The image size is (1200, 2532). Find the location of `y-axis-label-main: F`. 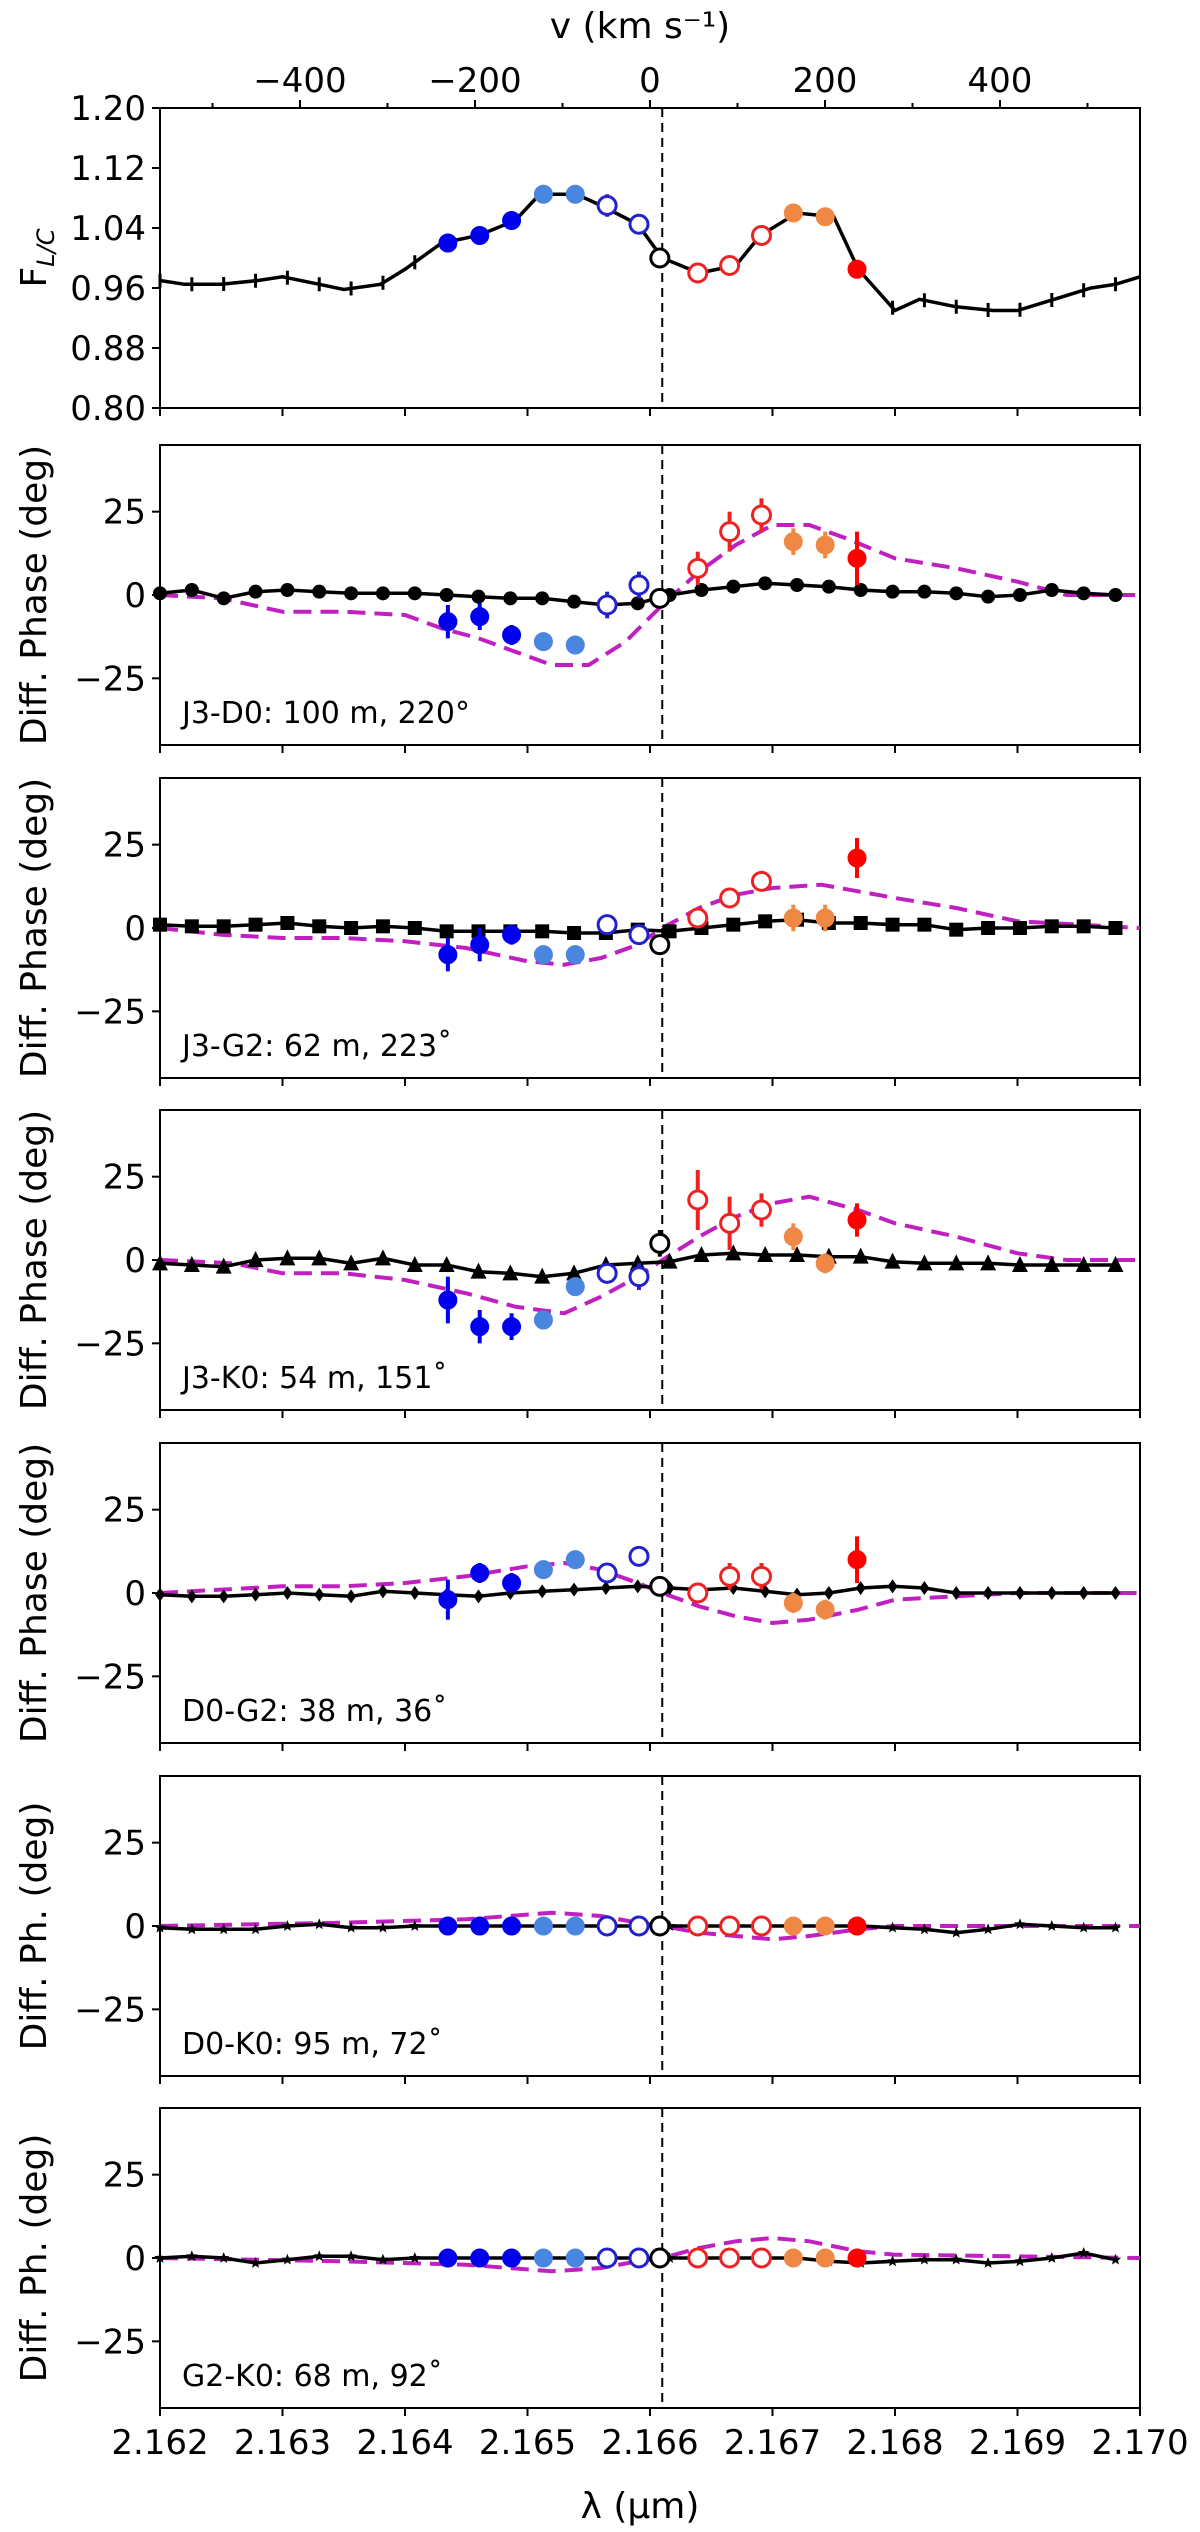

y-axis-label-main: F is located at coordinates (34, 277).